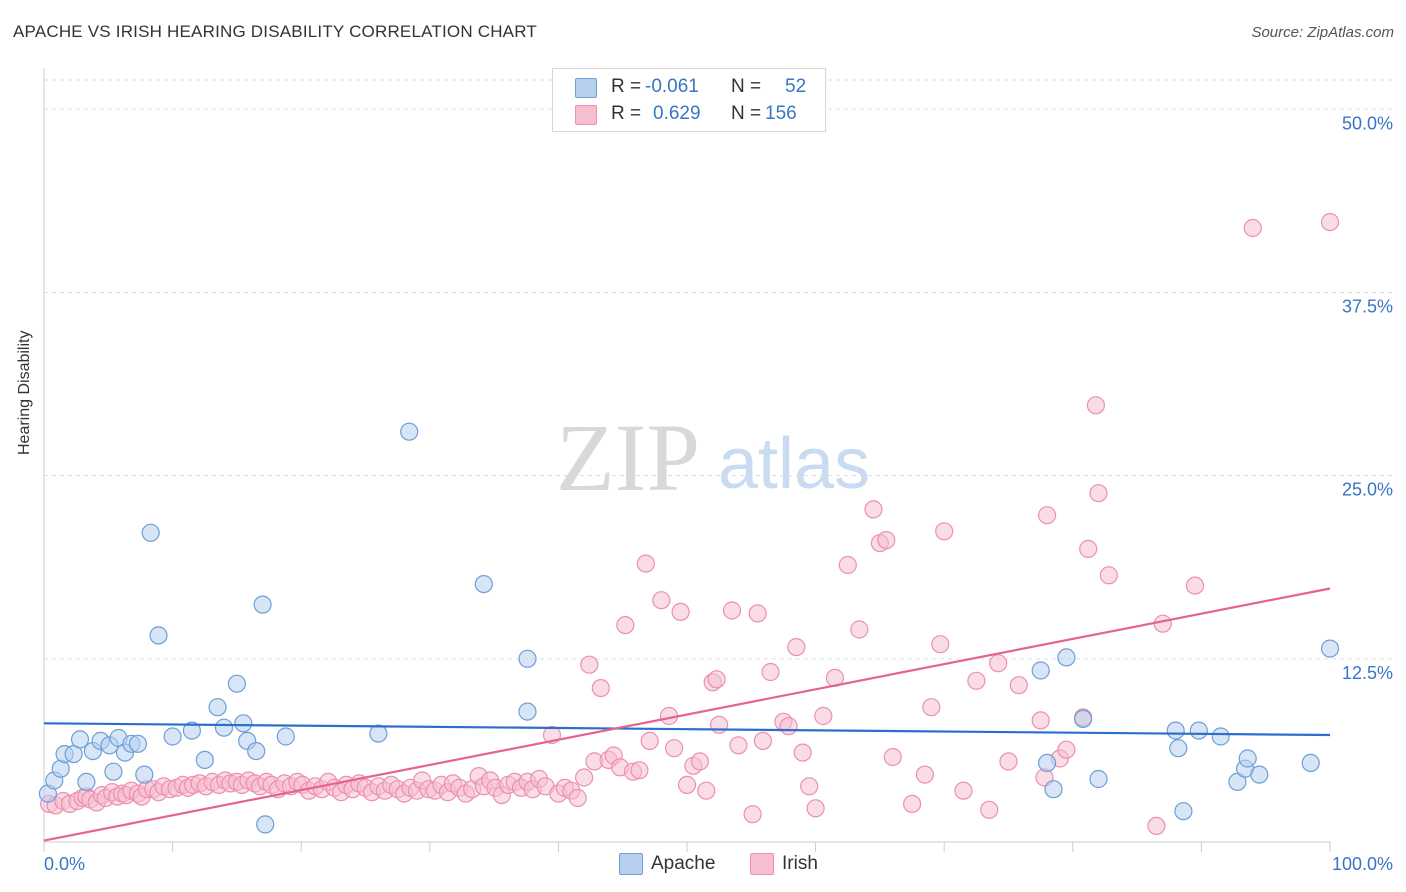 This screenshot has width=1406, height=892. Describe the element at coordinates (683, 863) in the screenshot. I see `apache-legend-label: Apache` at that location.